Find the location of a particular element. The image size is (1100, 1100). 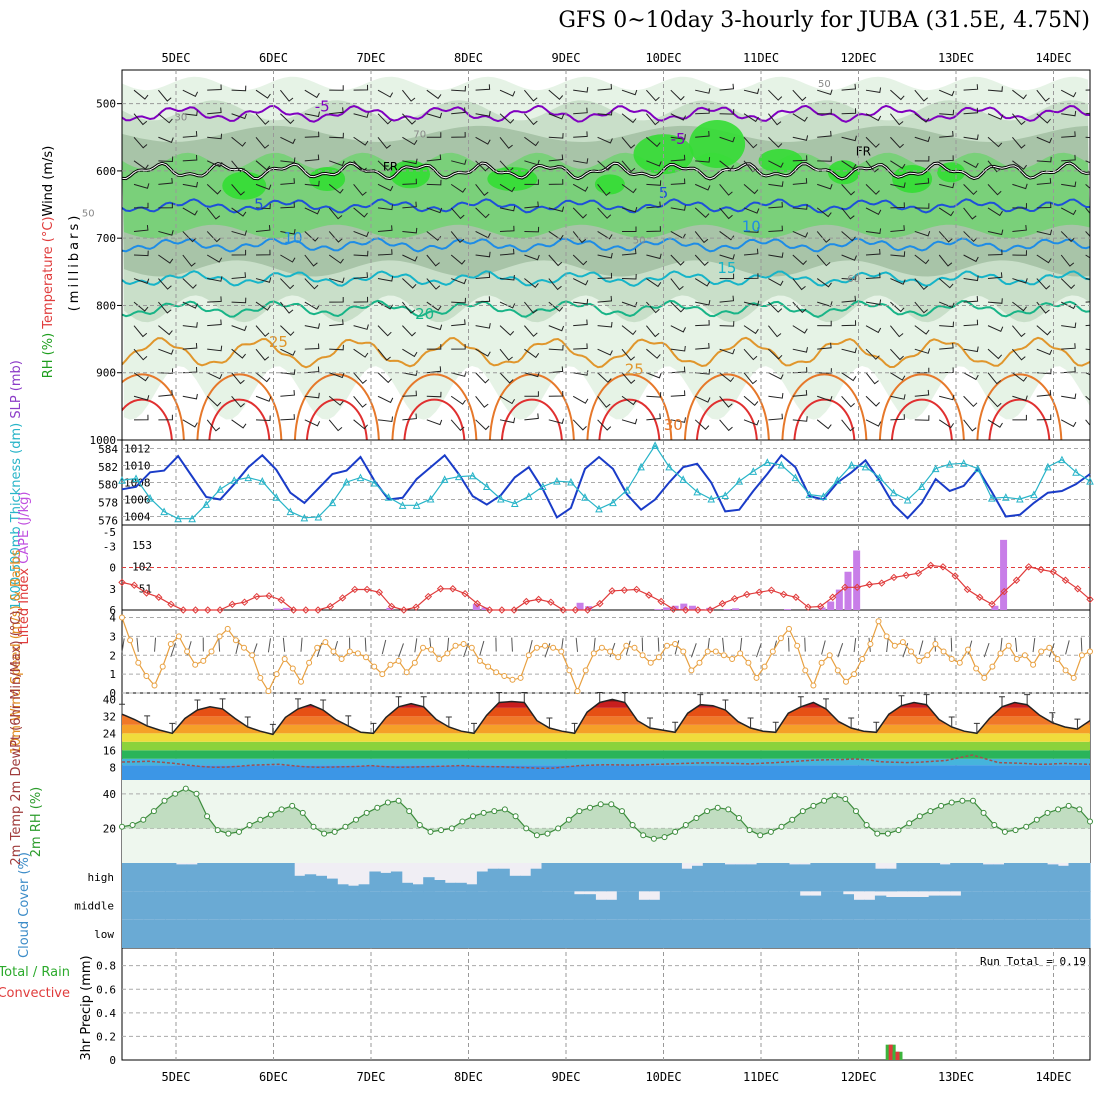

date-top-0: 5DEC is located at coordinates (176, 58).